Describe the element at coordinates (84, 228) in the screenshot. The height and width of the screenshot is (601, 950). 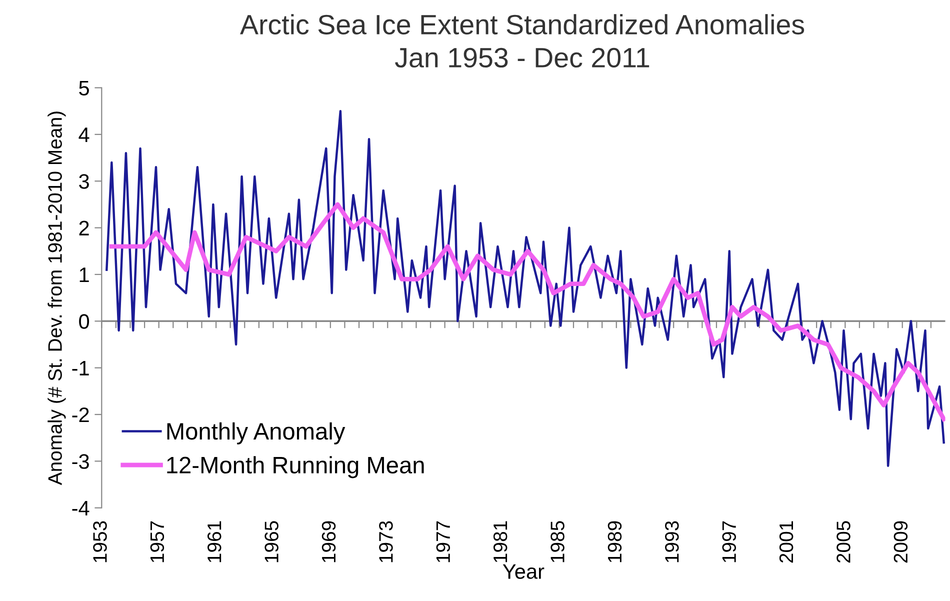
I see `y-tick-label: 2` at that location.